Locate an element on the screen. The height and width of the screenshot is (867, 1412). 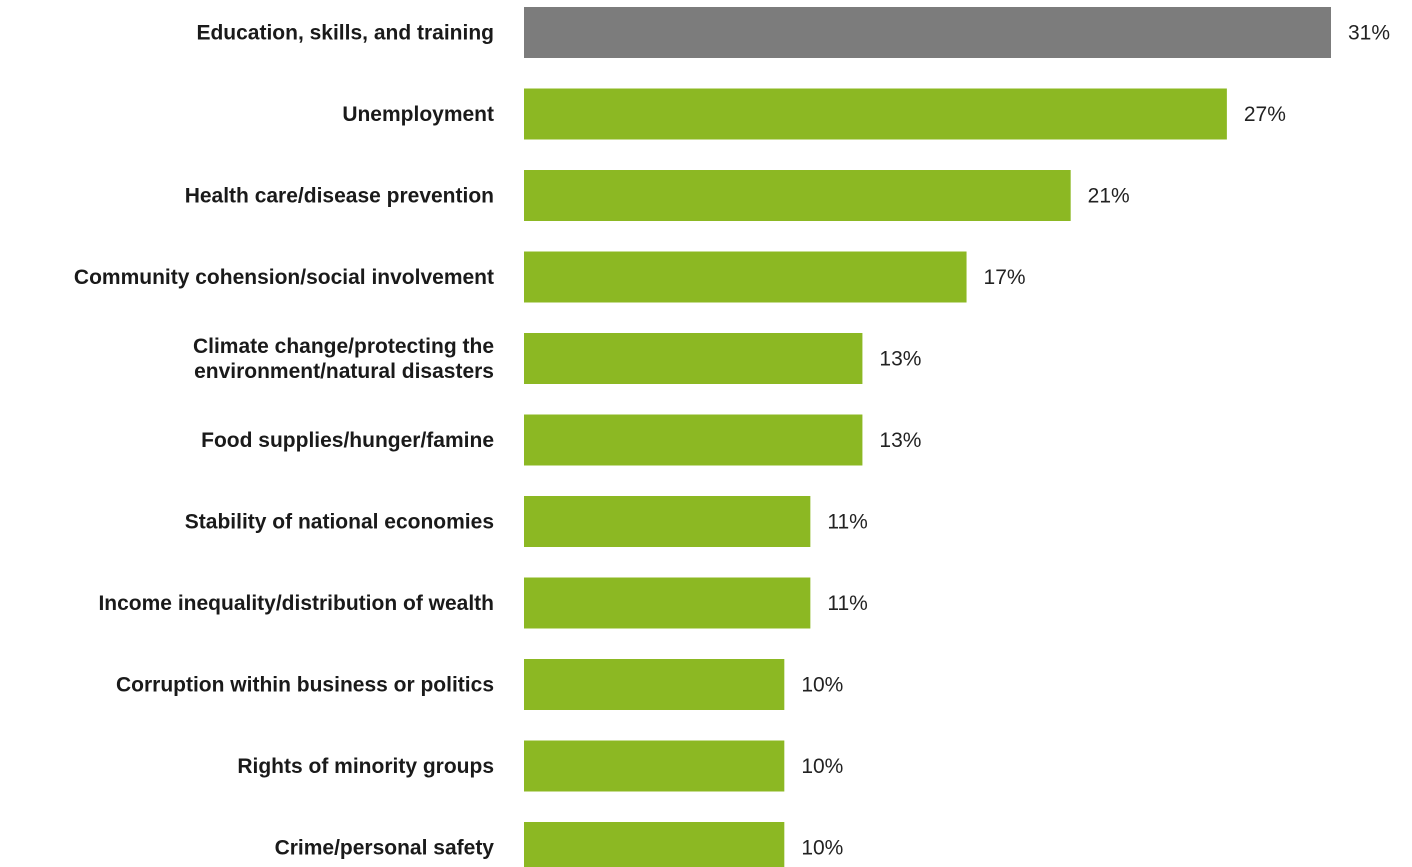
category-label-line: Stability of national economies is located at coordinates (339, 522).